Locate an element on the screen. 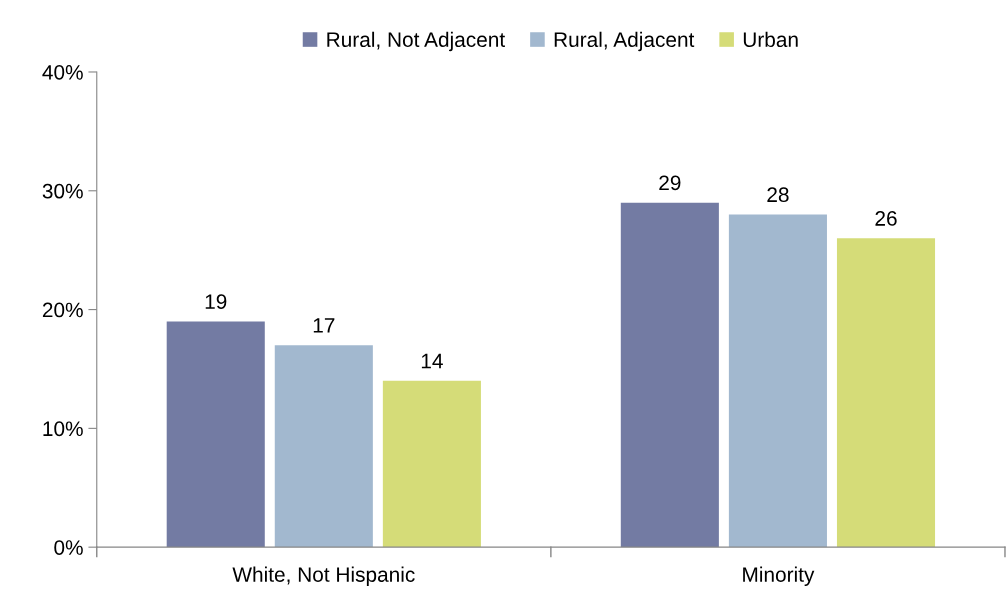  x-tick-label: White, Not Hispanic is located at coordinates (323, 576).